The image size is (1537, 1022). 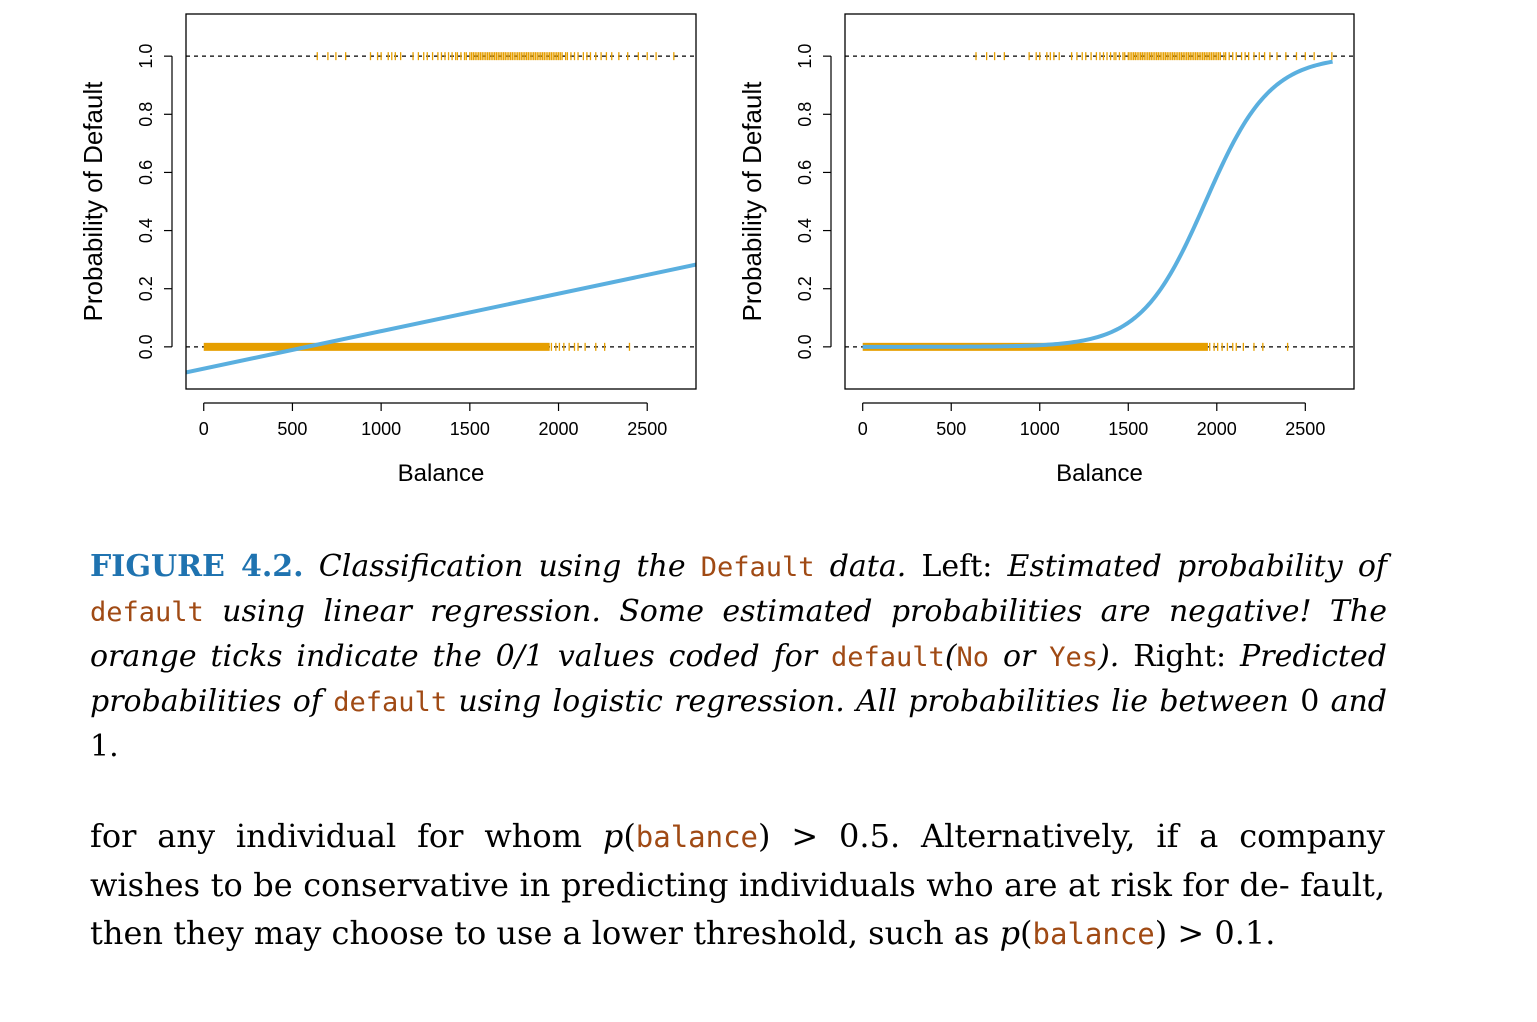 What do you see at coordinates (1226, 933) in the screenshot?
I see `body-text: > 0.1.` at bounding box center [1226, 933].